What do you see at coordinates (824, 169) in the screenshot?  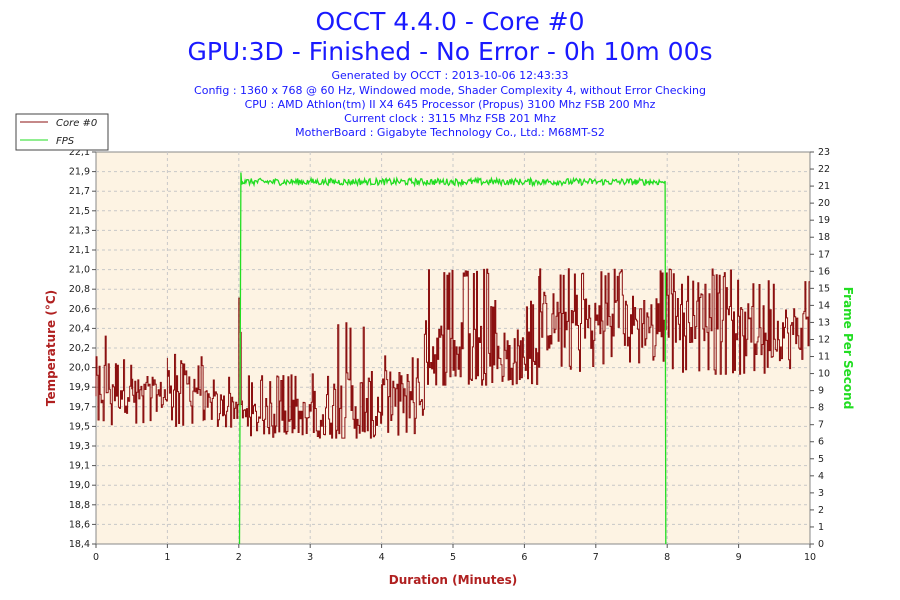 I see `y2-tick-label: 22` at bounding box center [824, 169].